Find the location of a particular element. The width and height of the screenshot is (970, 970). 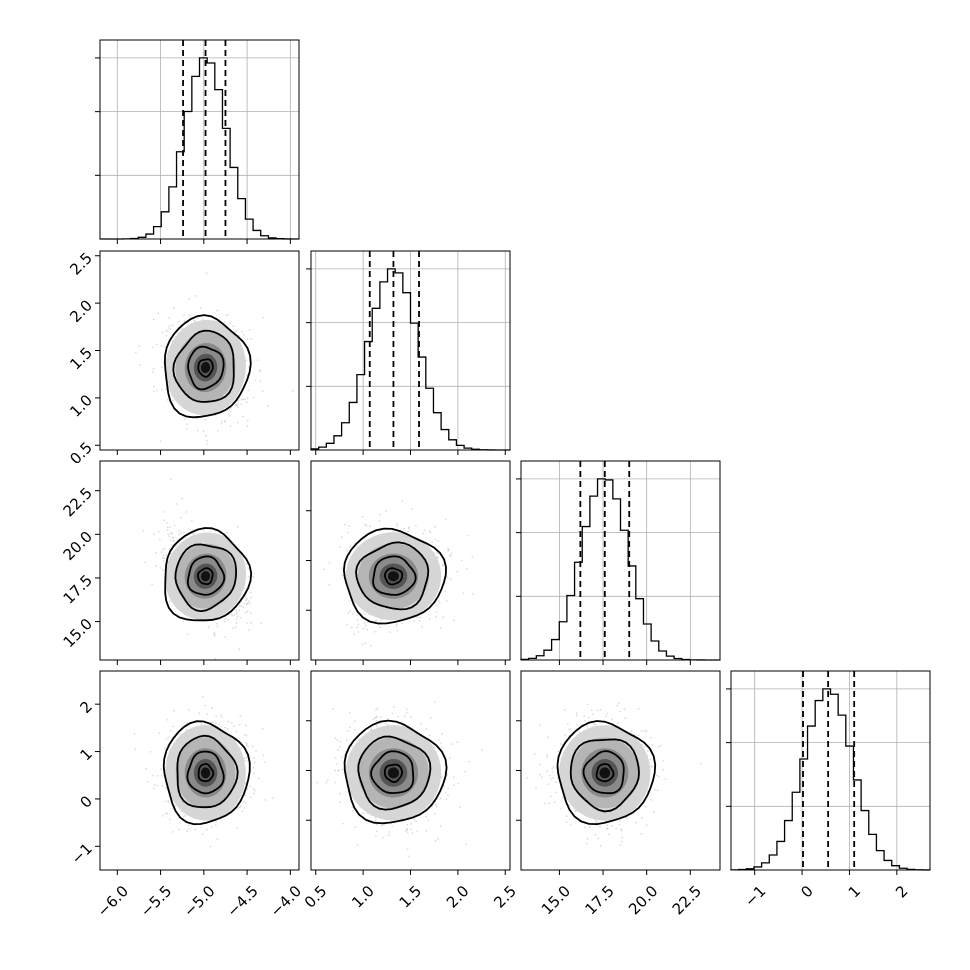

histogram-step is located at coordinates (199, 148).